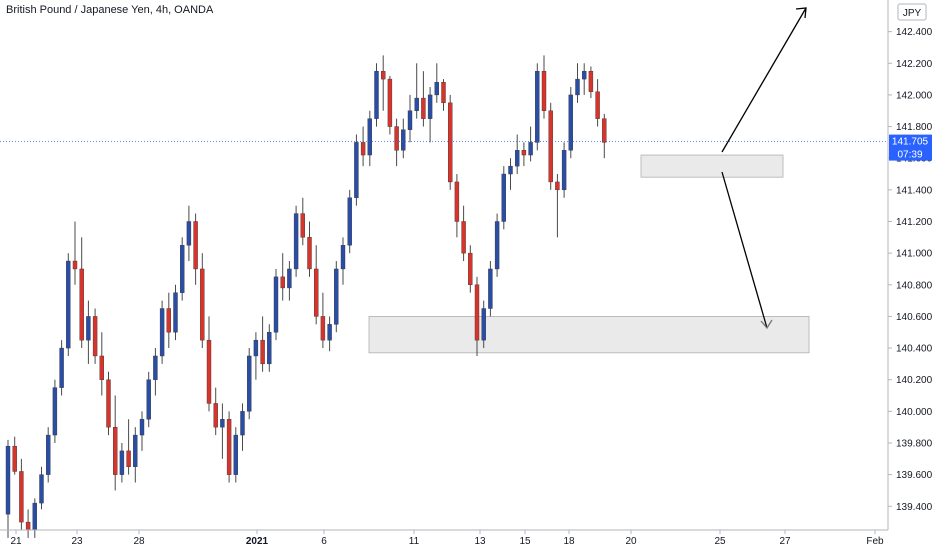 The height and width of the screenshot is (550, 932). What do you see at coordinates (910, 142) in the screenshot?
I see `current-price-value: 141.705` at bounding box center [910, 142].